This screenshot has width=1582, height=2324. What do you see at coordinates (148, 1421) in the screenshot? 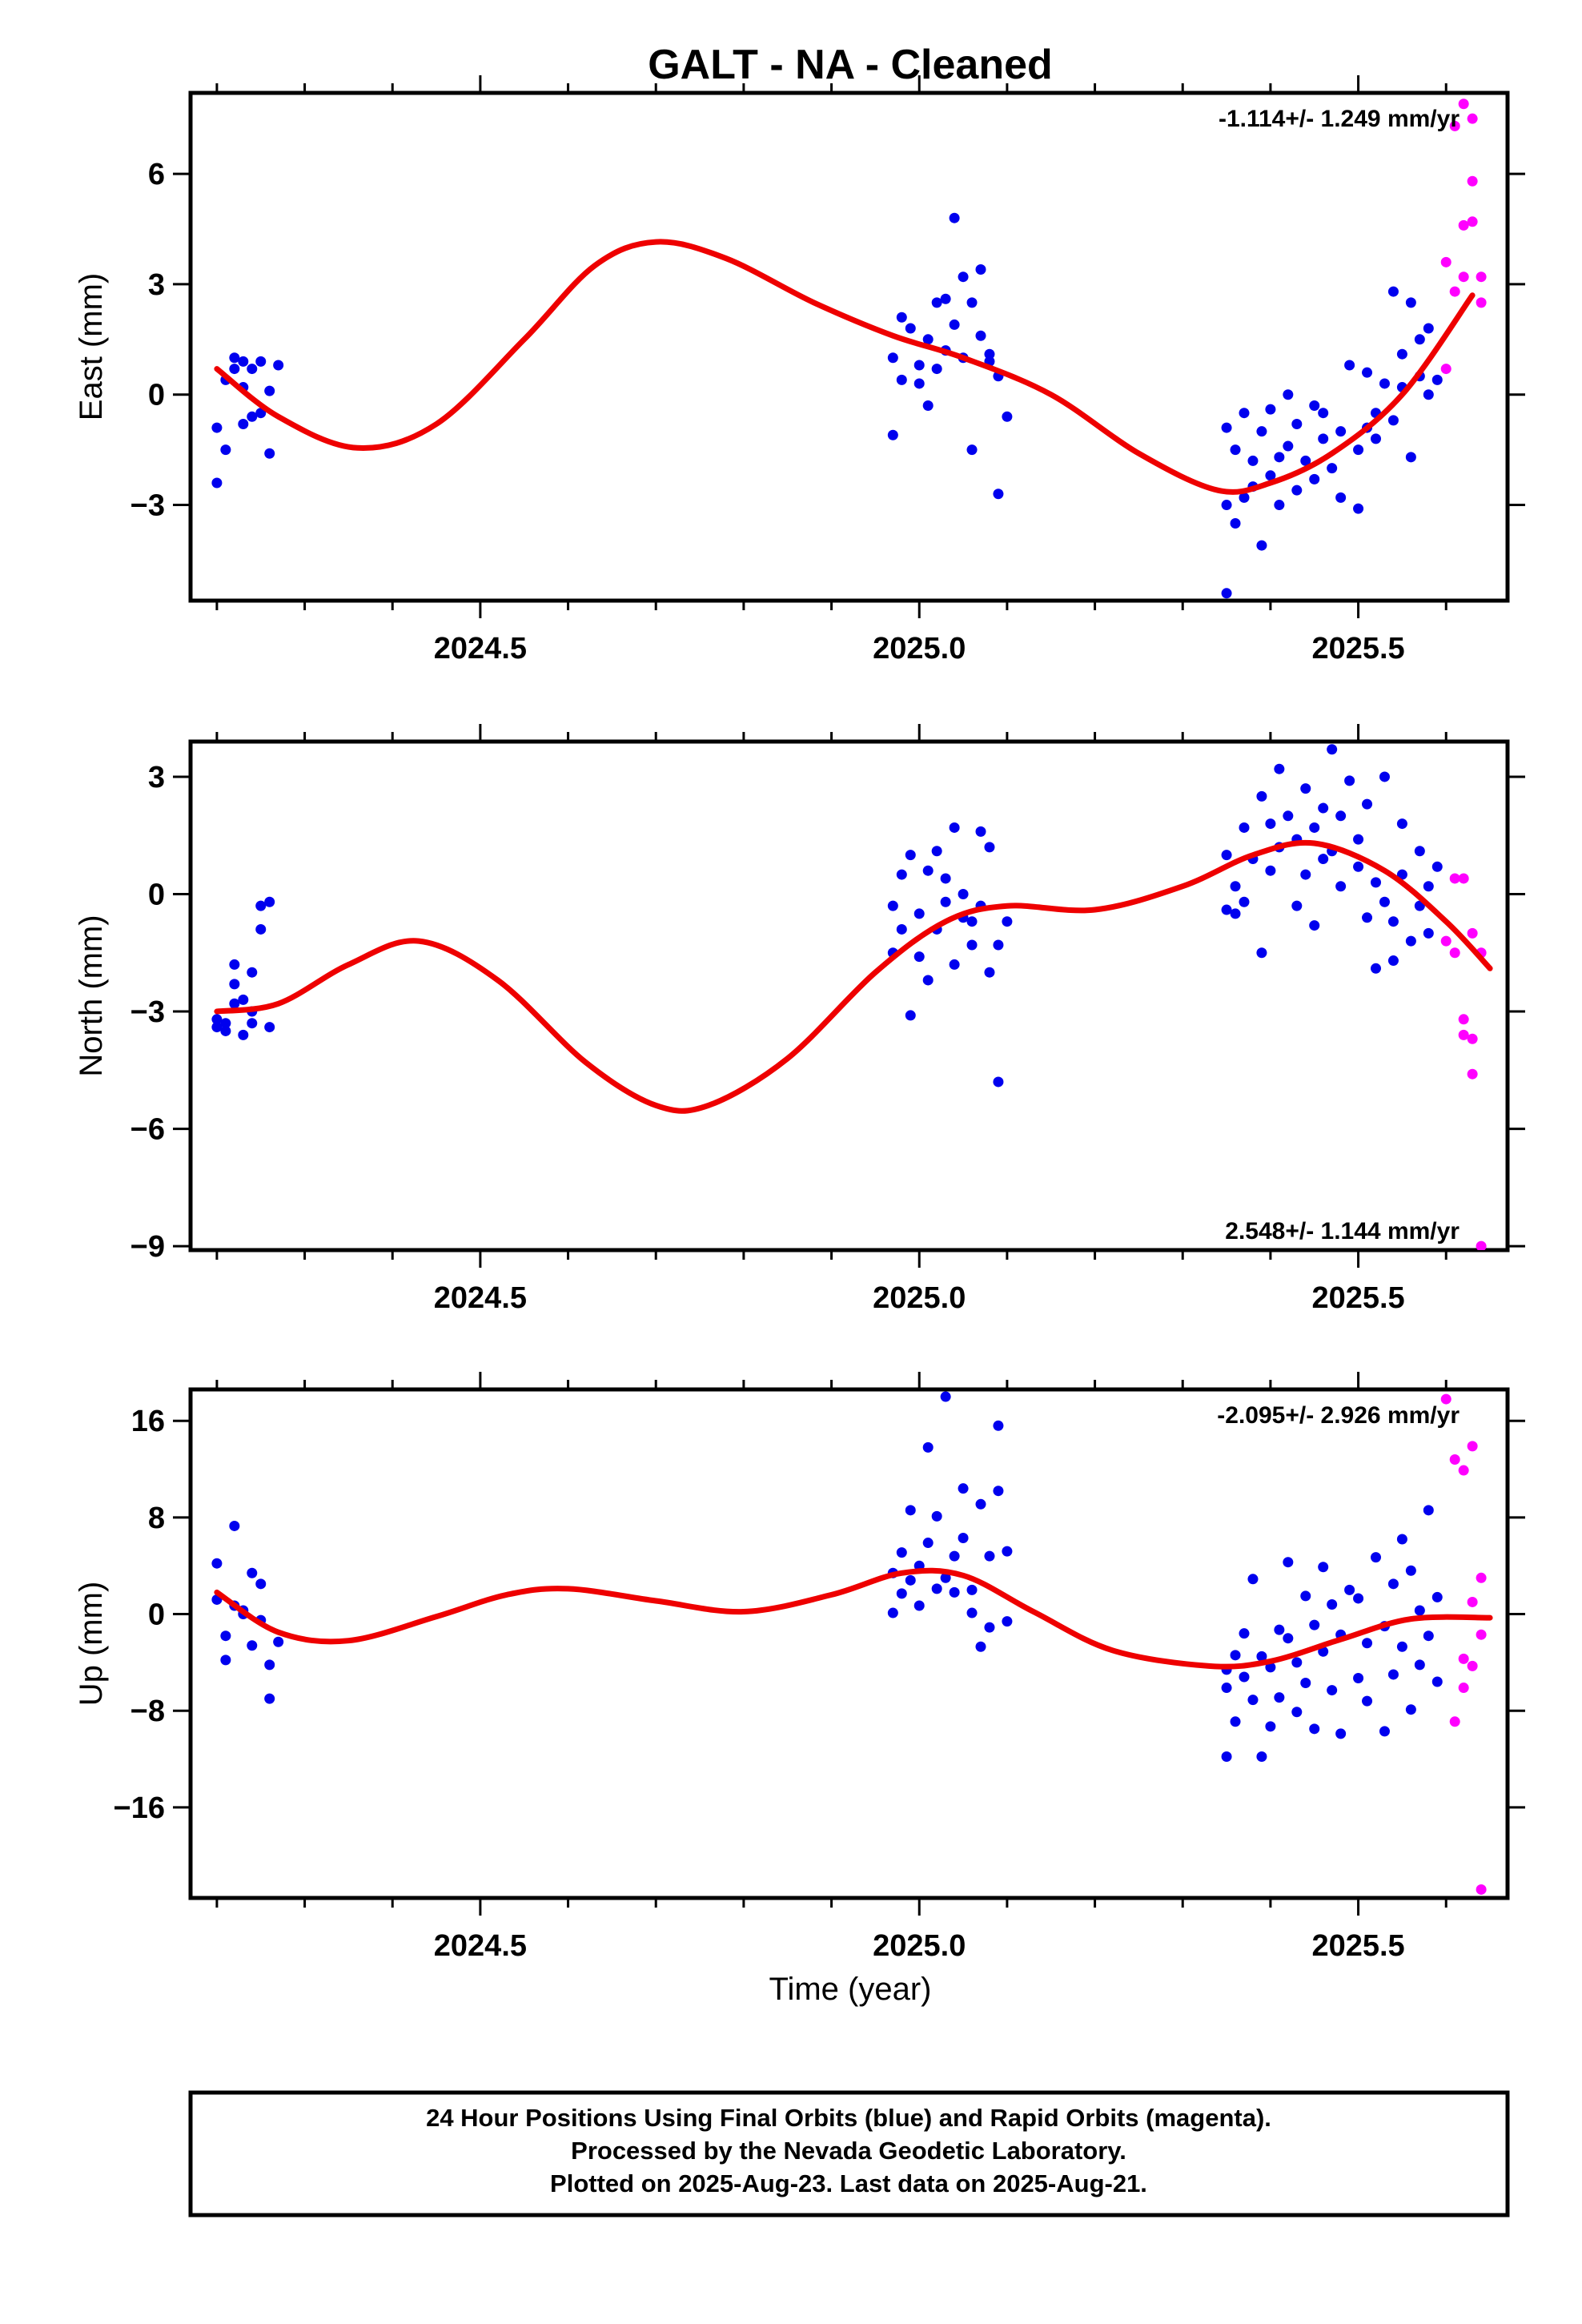
I see `up-y-tick-label: 16` at bounding box center [148, 1421].